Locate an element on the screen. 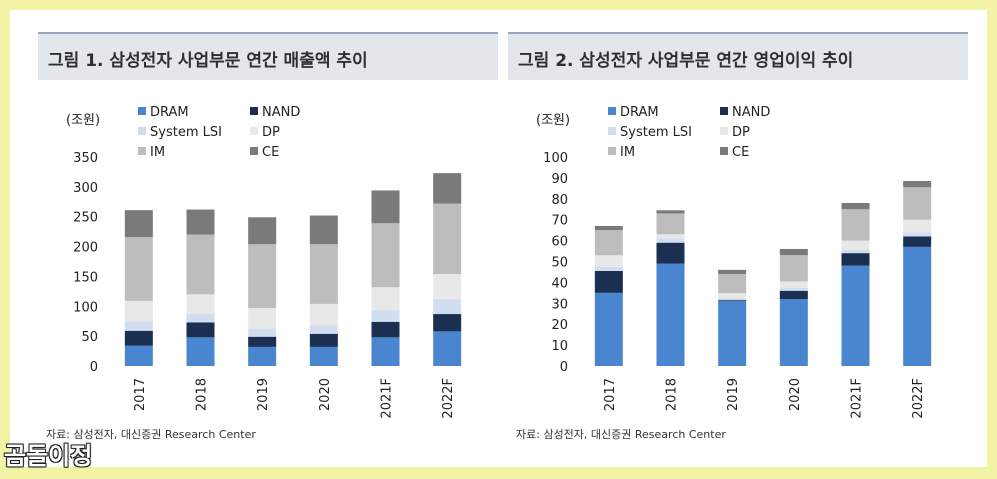 The height and width of the screenshot is (479, 997). chart-title-bar: 그림 1. 삼성전자 사업부문 연간 매출액 추이 is located at coordinates (268, 56).